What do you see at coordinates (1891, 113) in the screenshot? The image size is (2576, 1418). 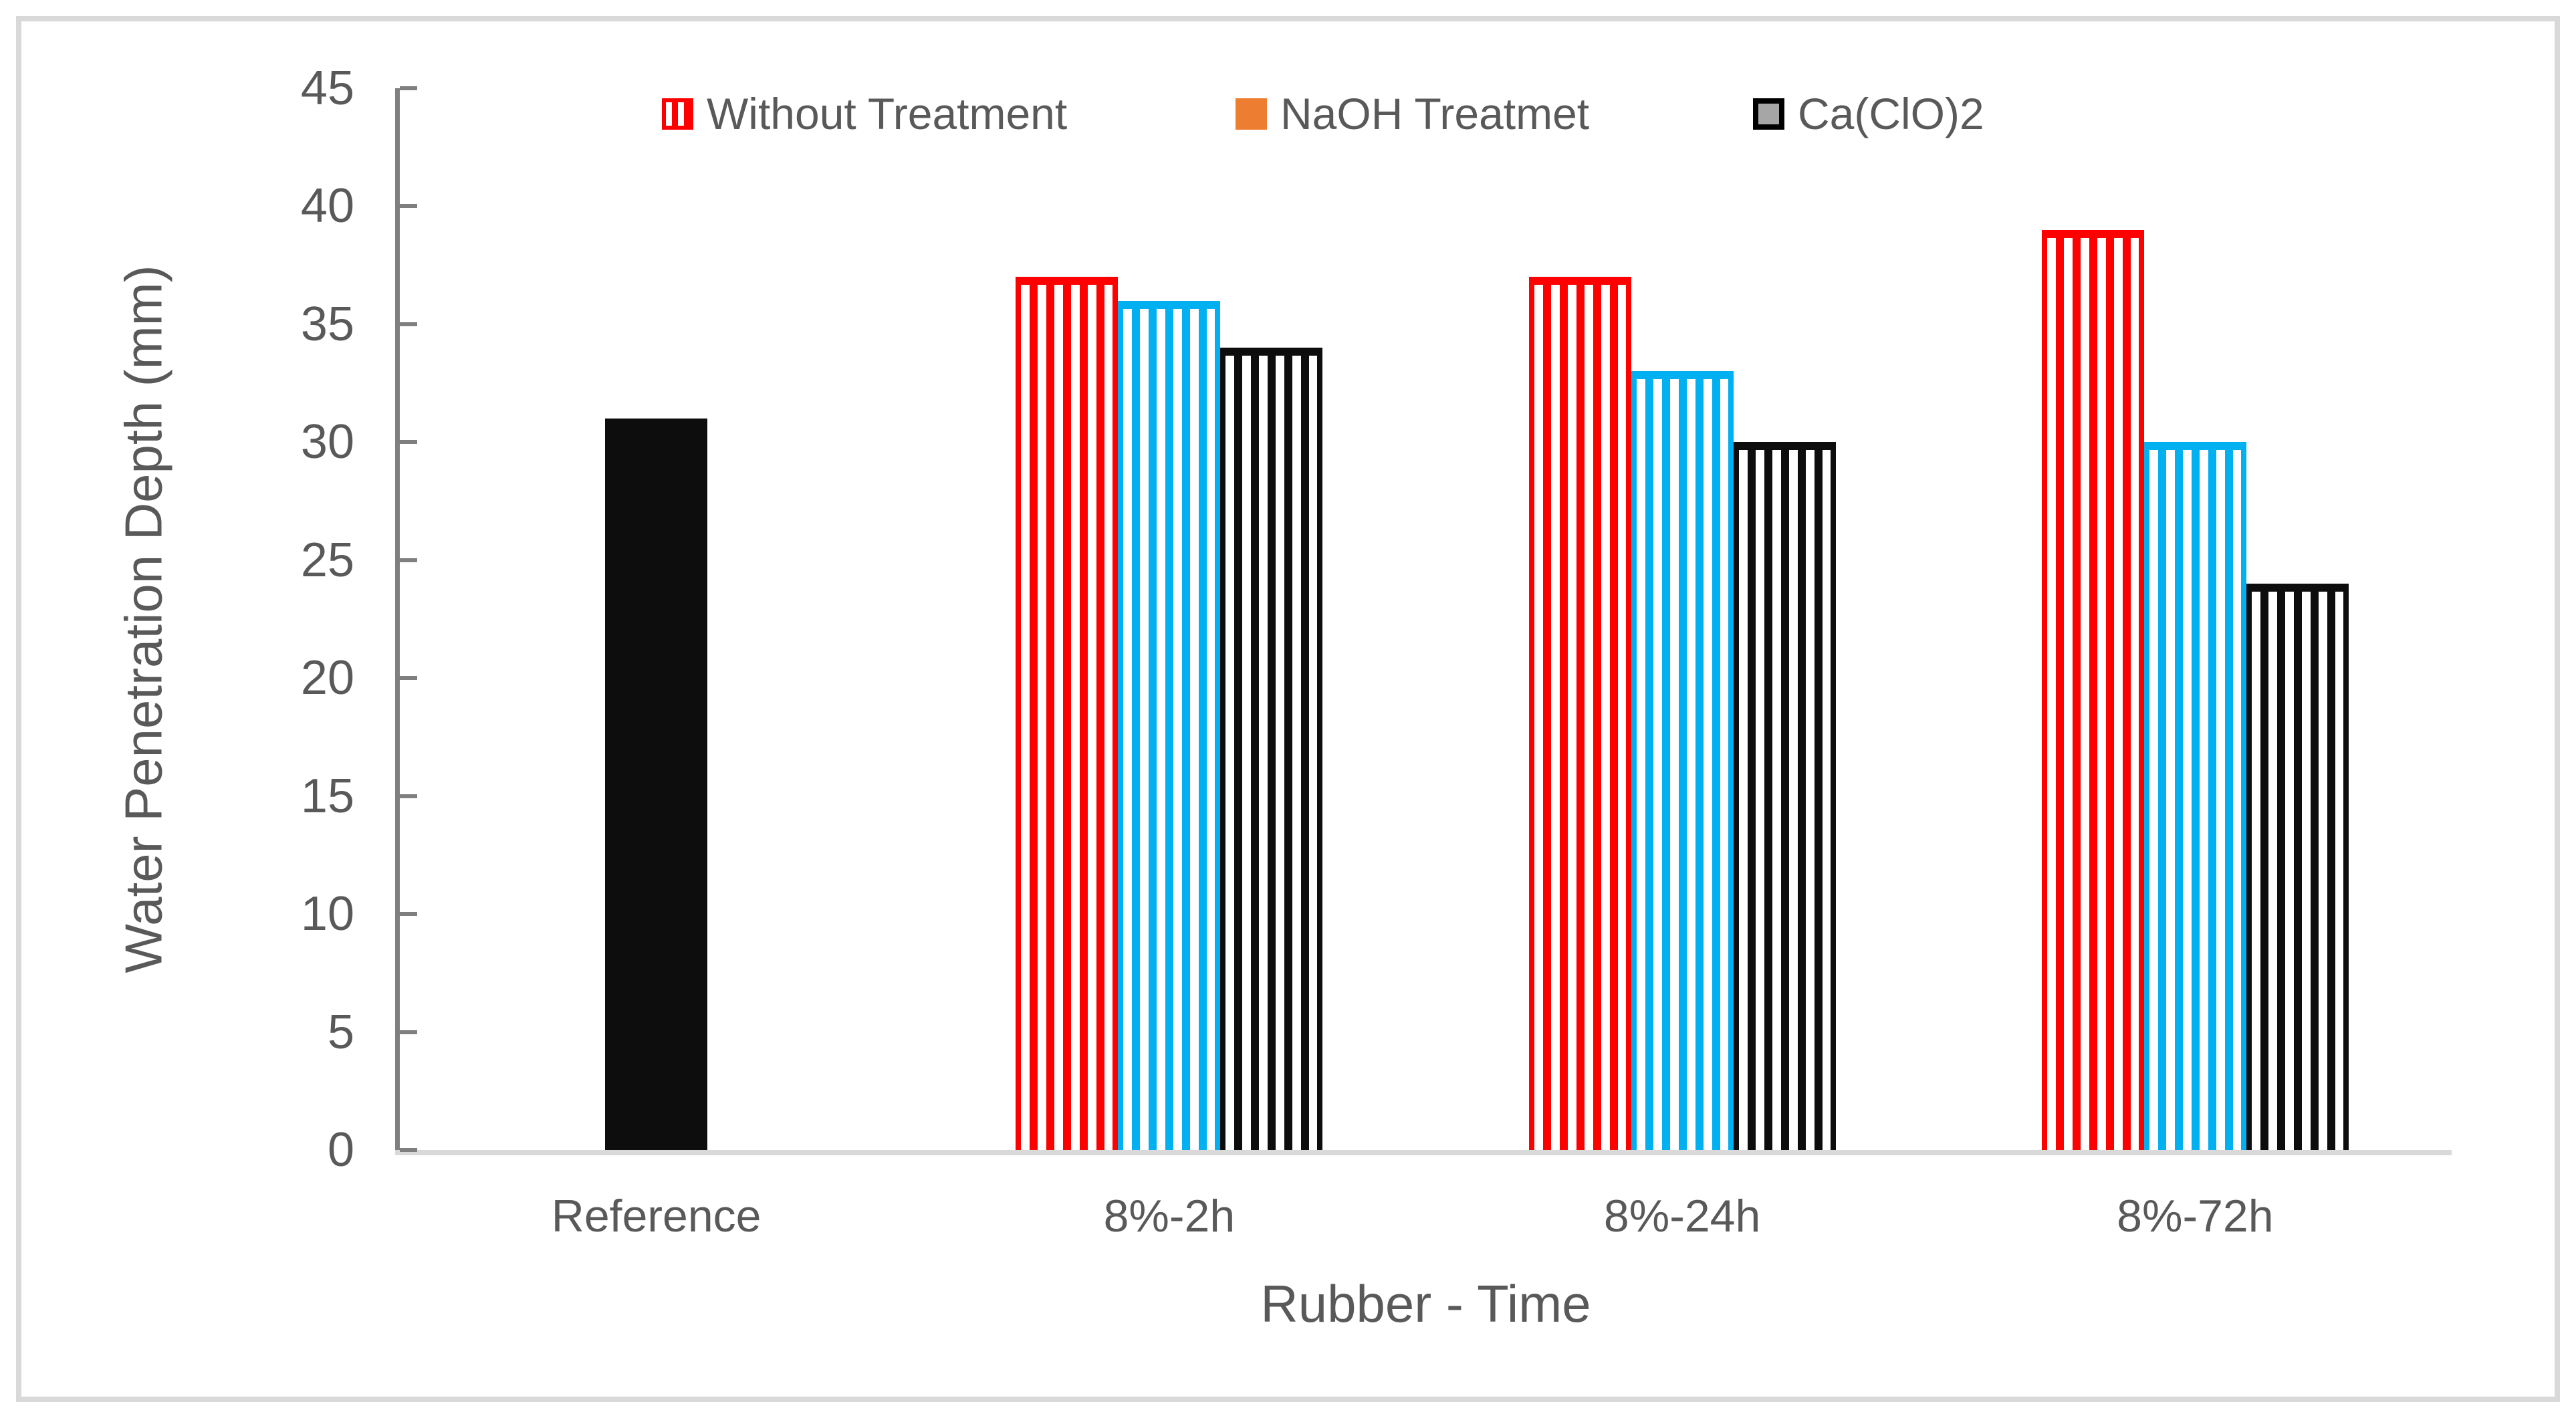 I see `legend-label: Ca(ClO)2` at bounding box center [1891, 113].